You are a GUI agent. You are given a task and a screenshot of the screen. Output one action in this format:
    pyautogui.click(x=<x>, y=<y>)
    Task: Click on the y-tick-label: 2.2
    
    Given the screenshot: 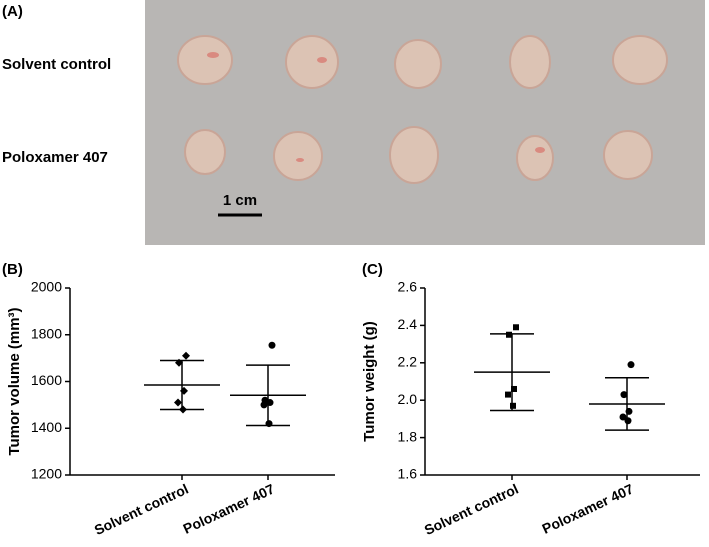 What is the action you would take?
    pyautogui.click(x=408, y=362)
    